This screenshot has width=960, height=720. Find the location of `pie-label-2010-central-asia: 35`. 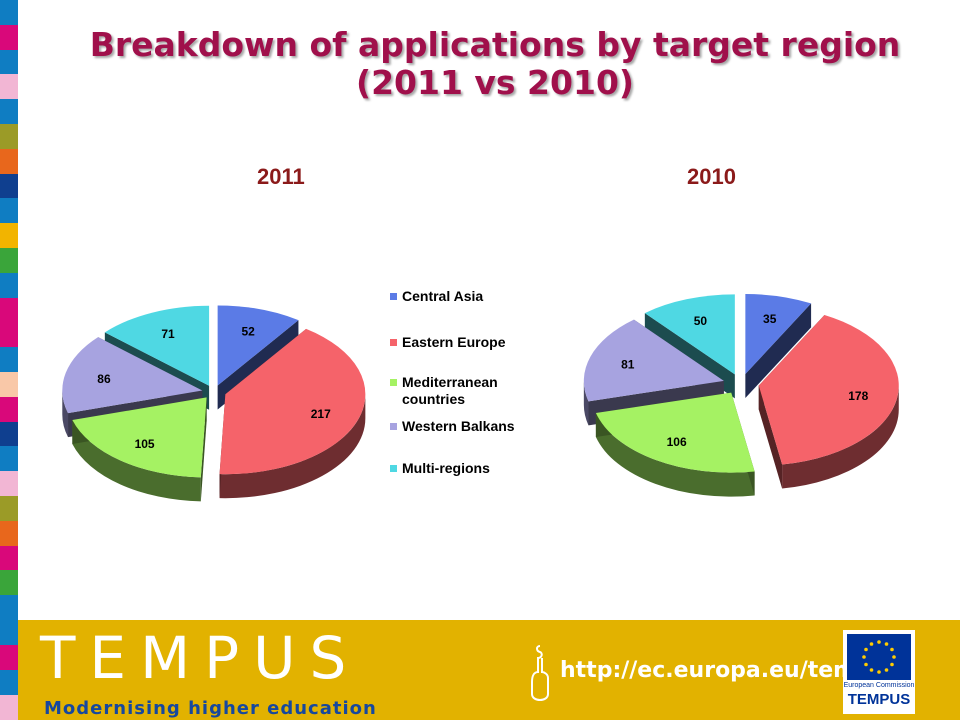

pie-label-2010-central-asia: 35 is located at coordinates (770, 319).